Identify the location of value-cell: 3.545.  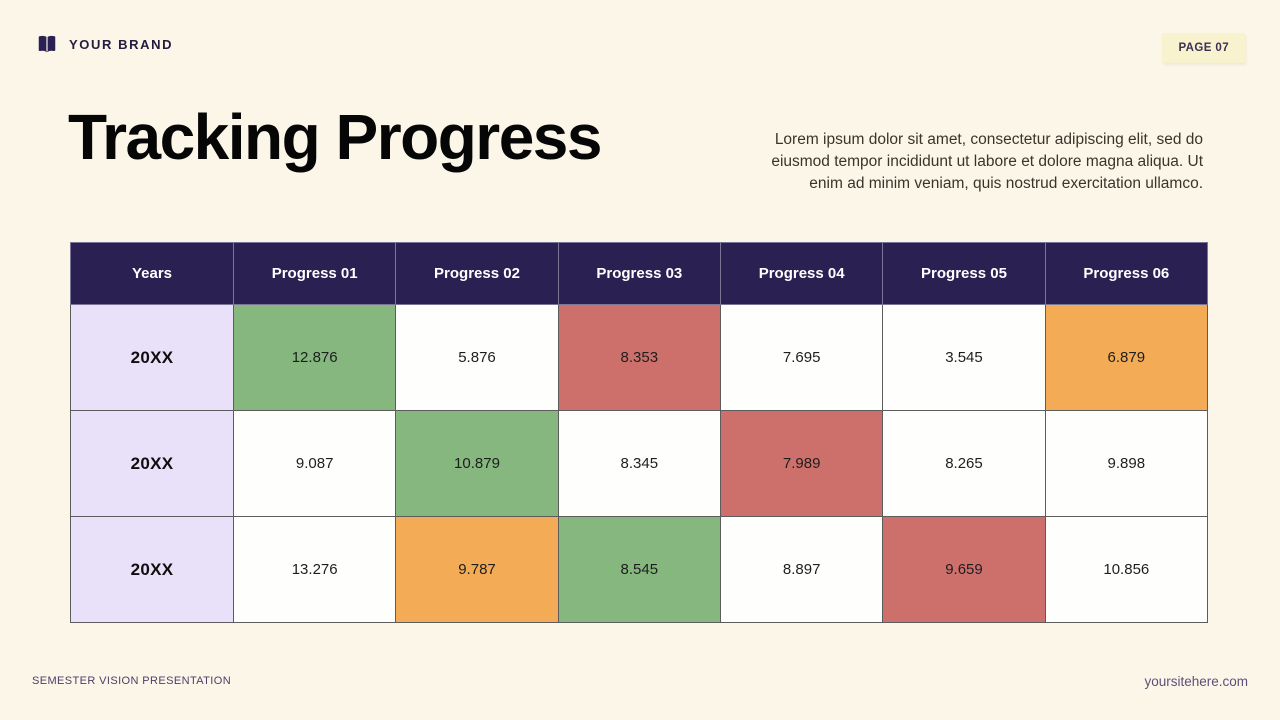
(964, 357).